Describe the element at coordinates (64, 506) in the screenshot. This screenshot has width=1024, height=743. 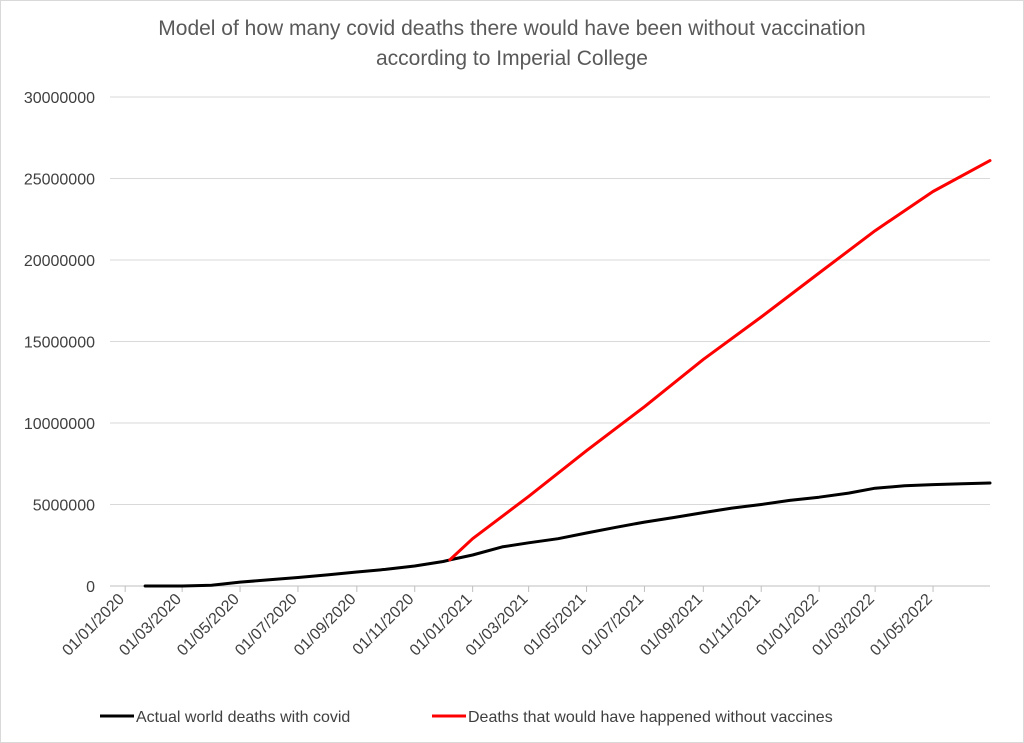
I see `y-tick-label: 5000000` at that location.